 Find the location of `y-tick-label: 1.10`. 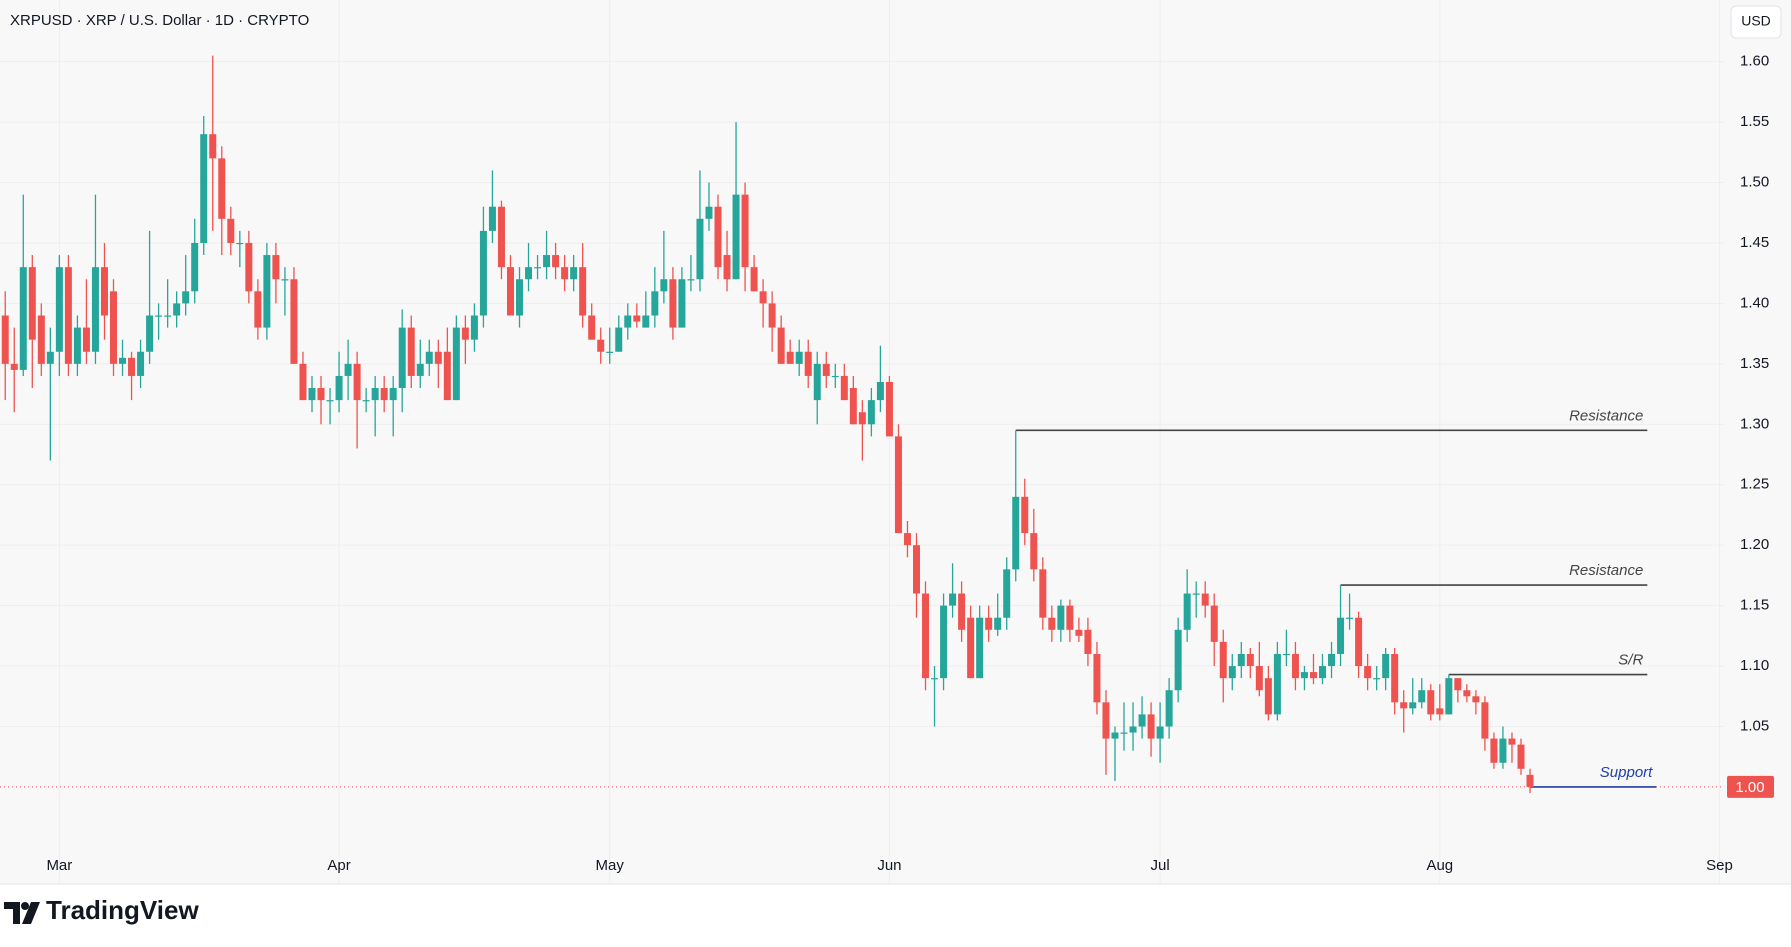

y-tick-label: 1.10 is located at coordinates (1754, 665).